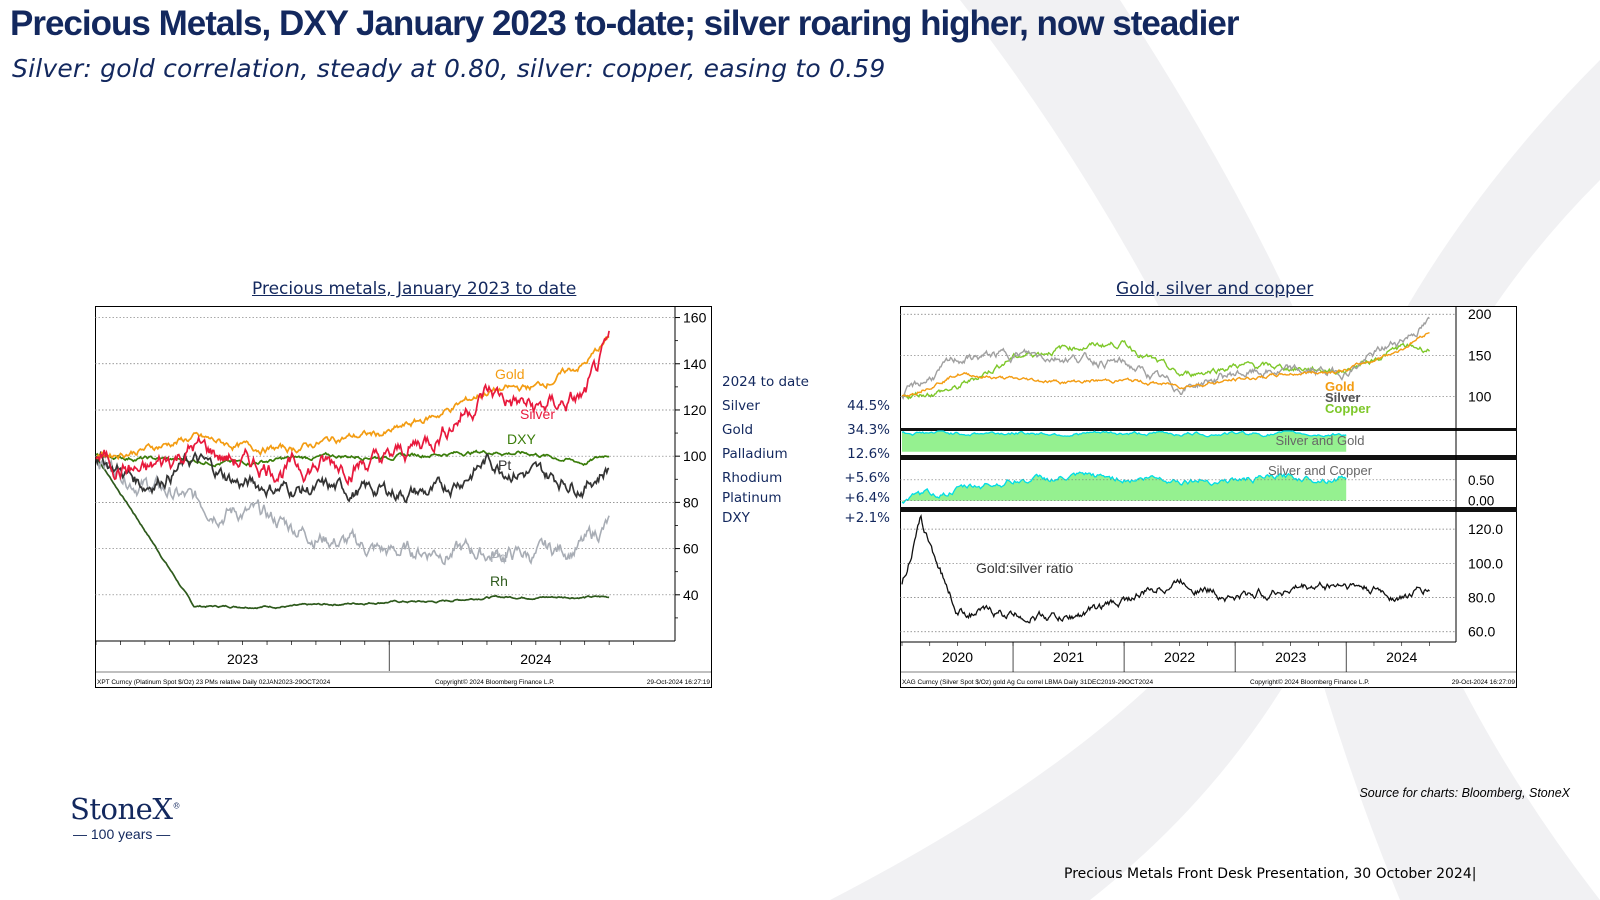 This screenshot has width=1600, height=900. What do you see at coordinates (1165, 365) in the screenshot?
I see `price-line-gold` at bounding box center [1165, 365].